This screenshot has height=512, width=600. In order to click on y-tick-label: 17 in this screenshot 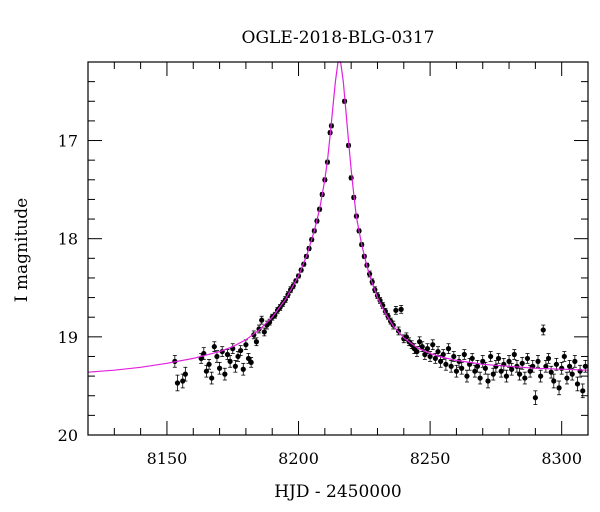, I will do `click(68, 141)`.